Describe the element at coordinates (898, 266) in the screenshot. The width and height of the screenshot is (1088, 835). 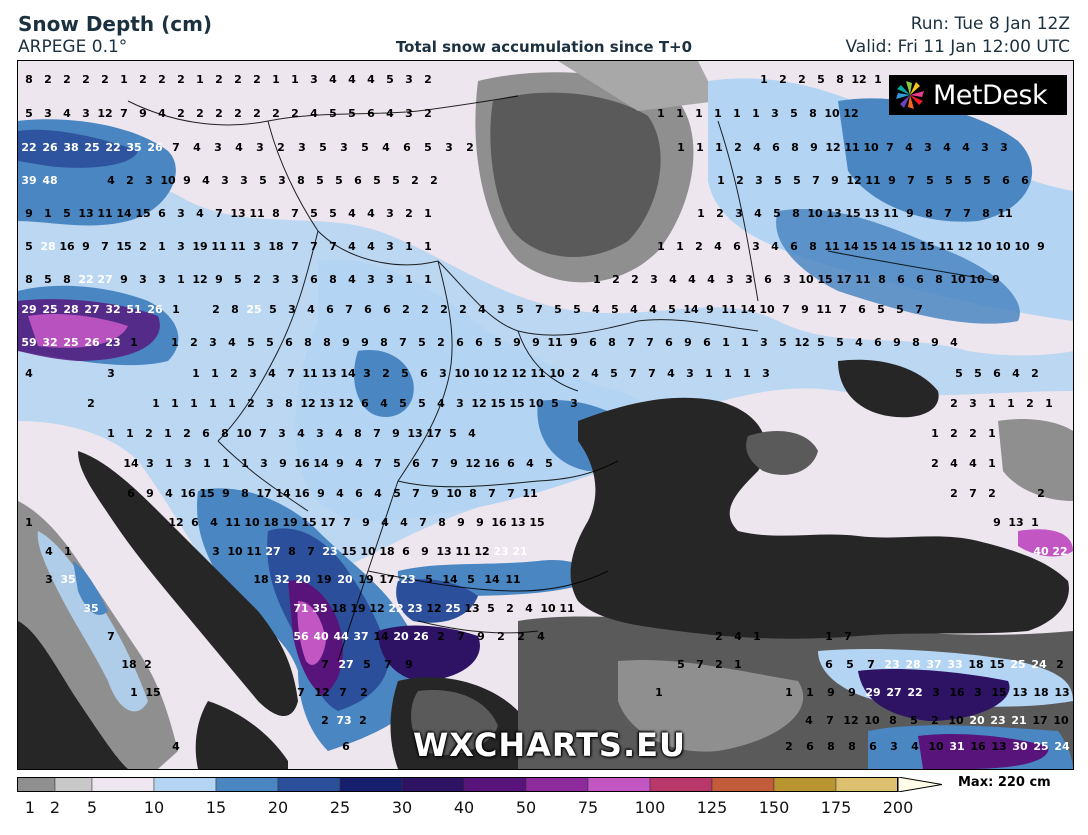
I see `snow-mid-zone-e` at that location.